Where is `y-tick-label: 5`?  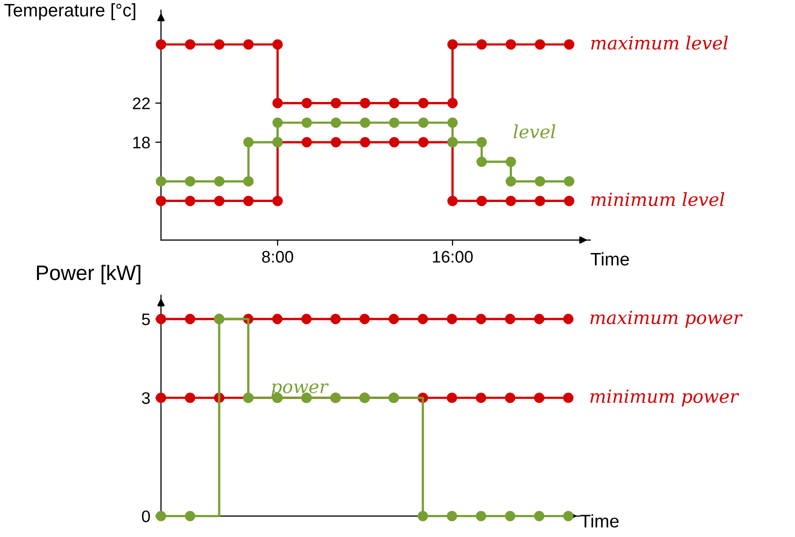
y-tick-label: 5 is located at coordinates (146, 320).